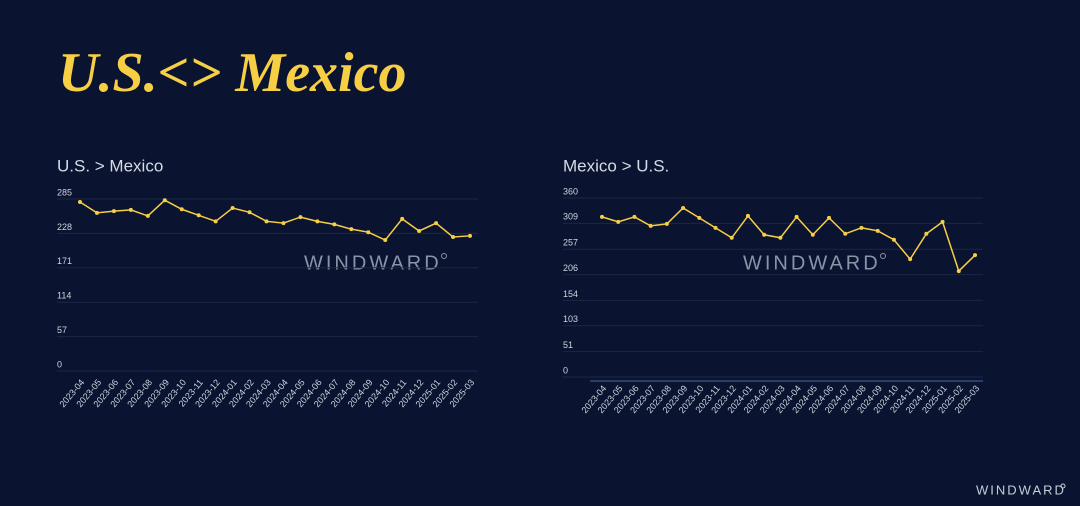 Image resolution: width=1080 pixels, height=506 pixels. What do you see at coordinates (570, 191) in the screenshot?
I see `y-tick-label: 360` at bounding box center [570, 191].